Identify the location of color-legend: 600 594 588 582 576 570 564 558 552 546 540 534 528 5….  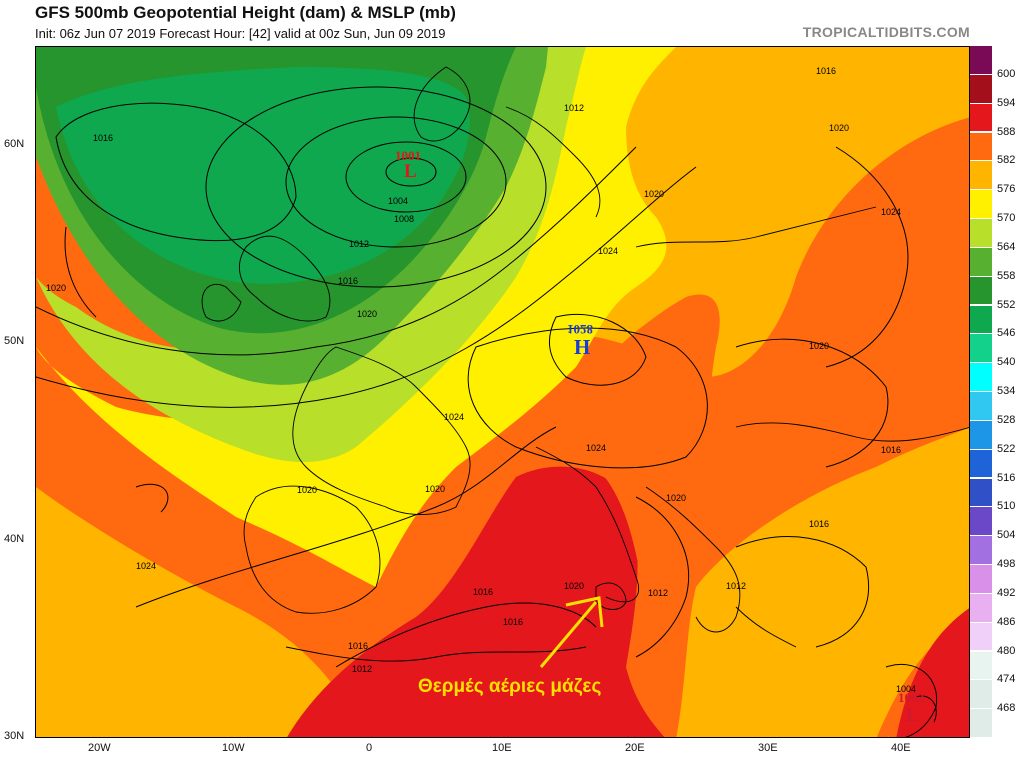
(997, 392).